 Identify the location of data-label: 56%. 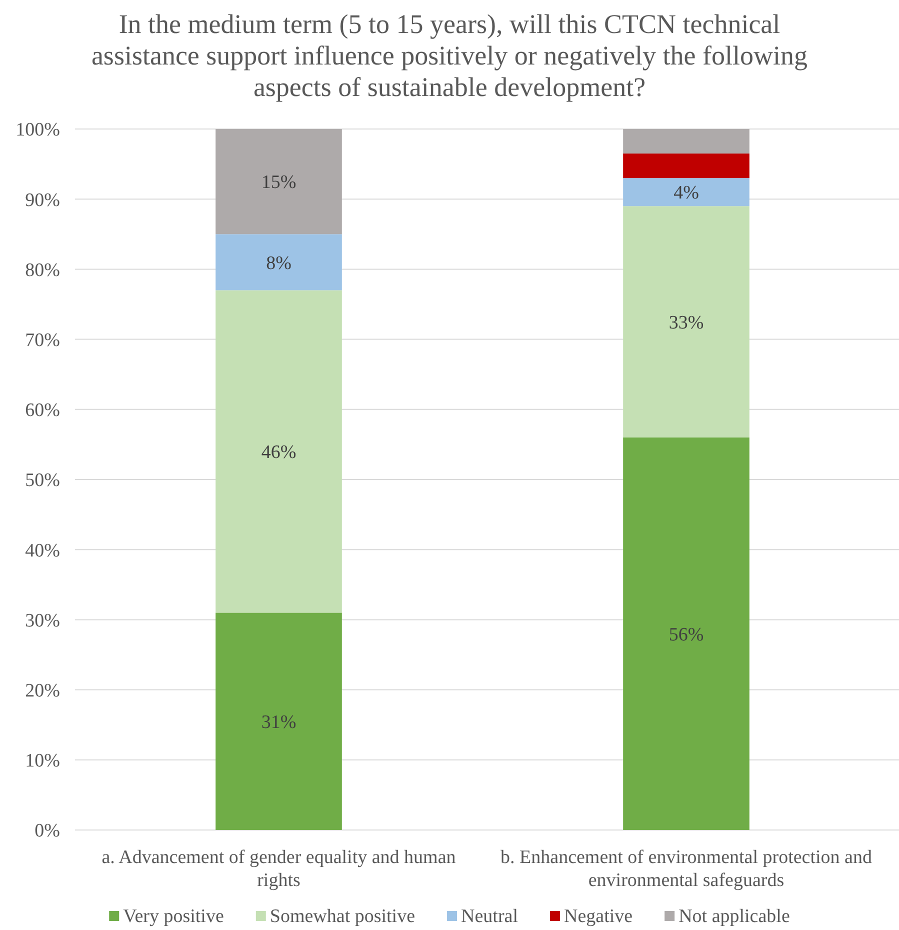
(686, 635).